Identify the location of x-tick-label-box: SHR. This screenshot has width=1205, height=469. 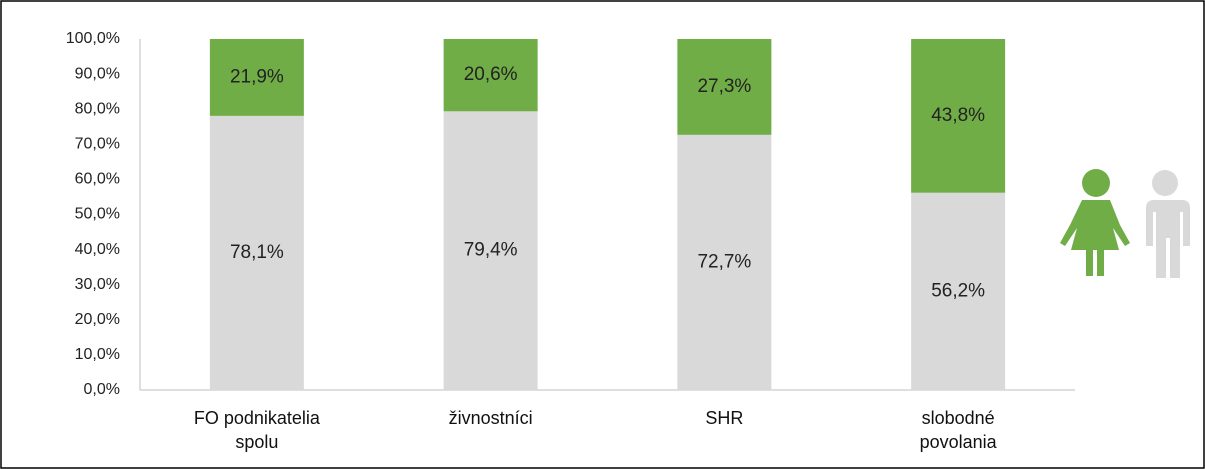
(724, 418).